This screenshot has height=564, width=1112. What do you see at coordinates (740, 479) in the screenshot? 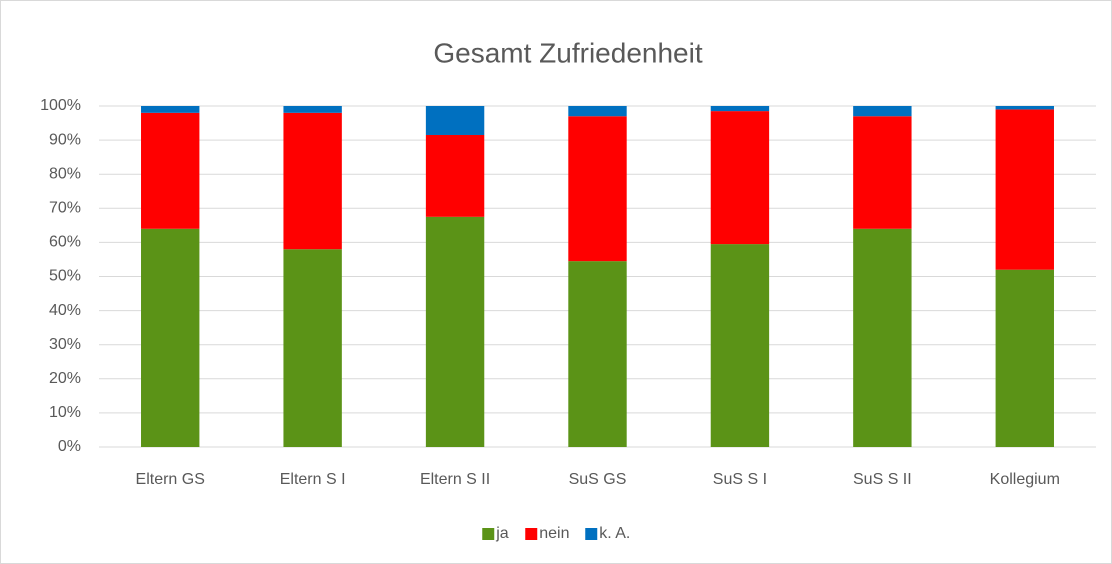
I see `x-tick-label: SuS S I` at bounding box center [740, 479].